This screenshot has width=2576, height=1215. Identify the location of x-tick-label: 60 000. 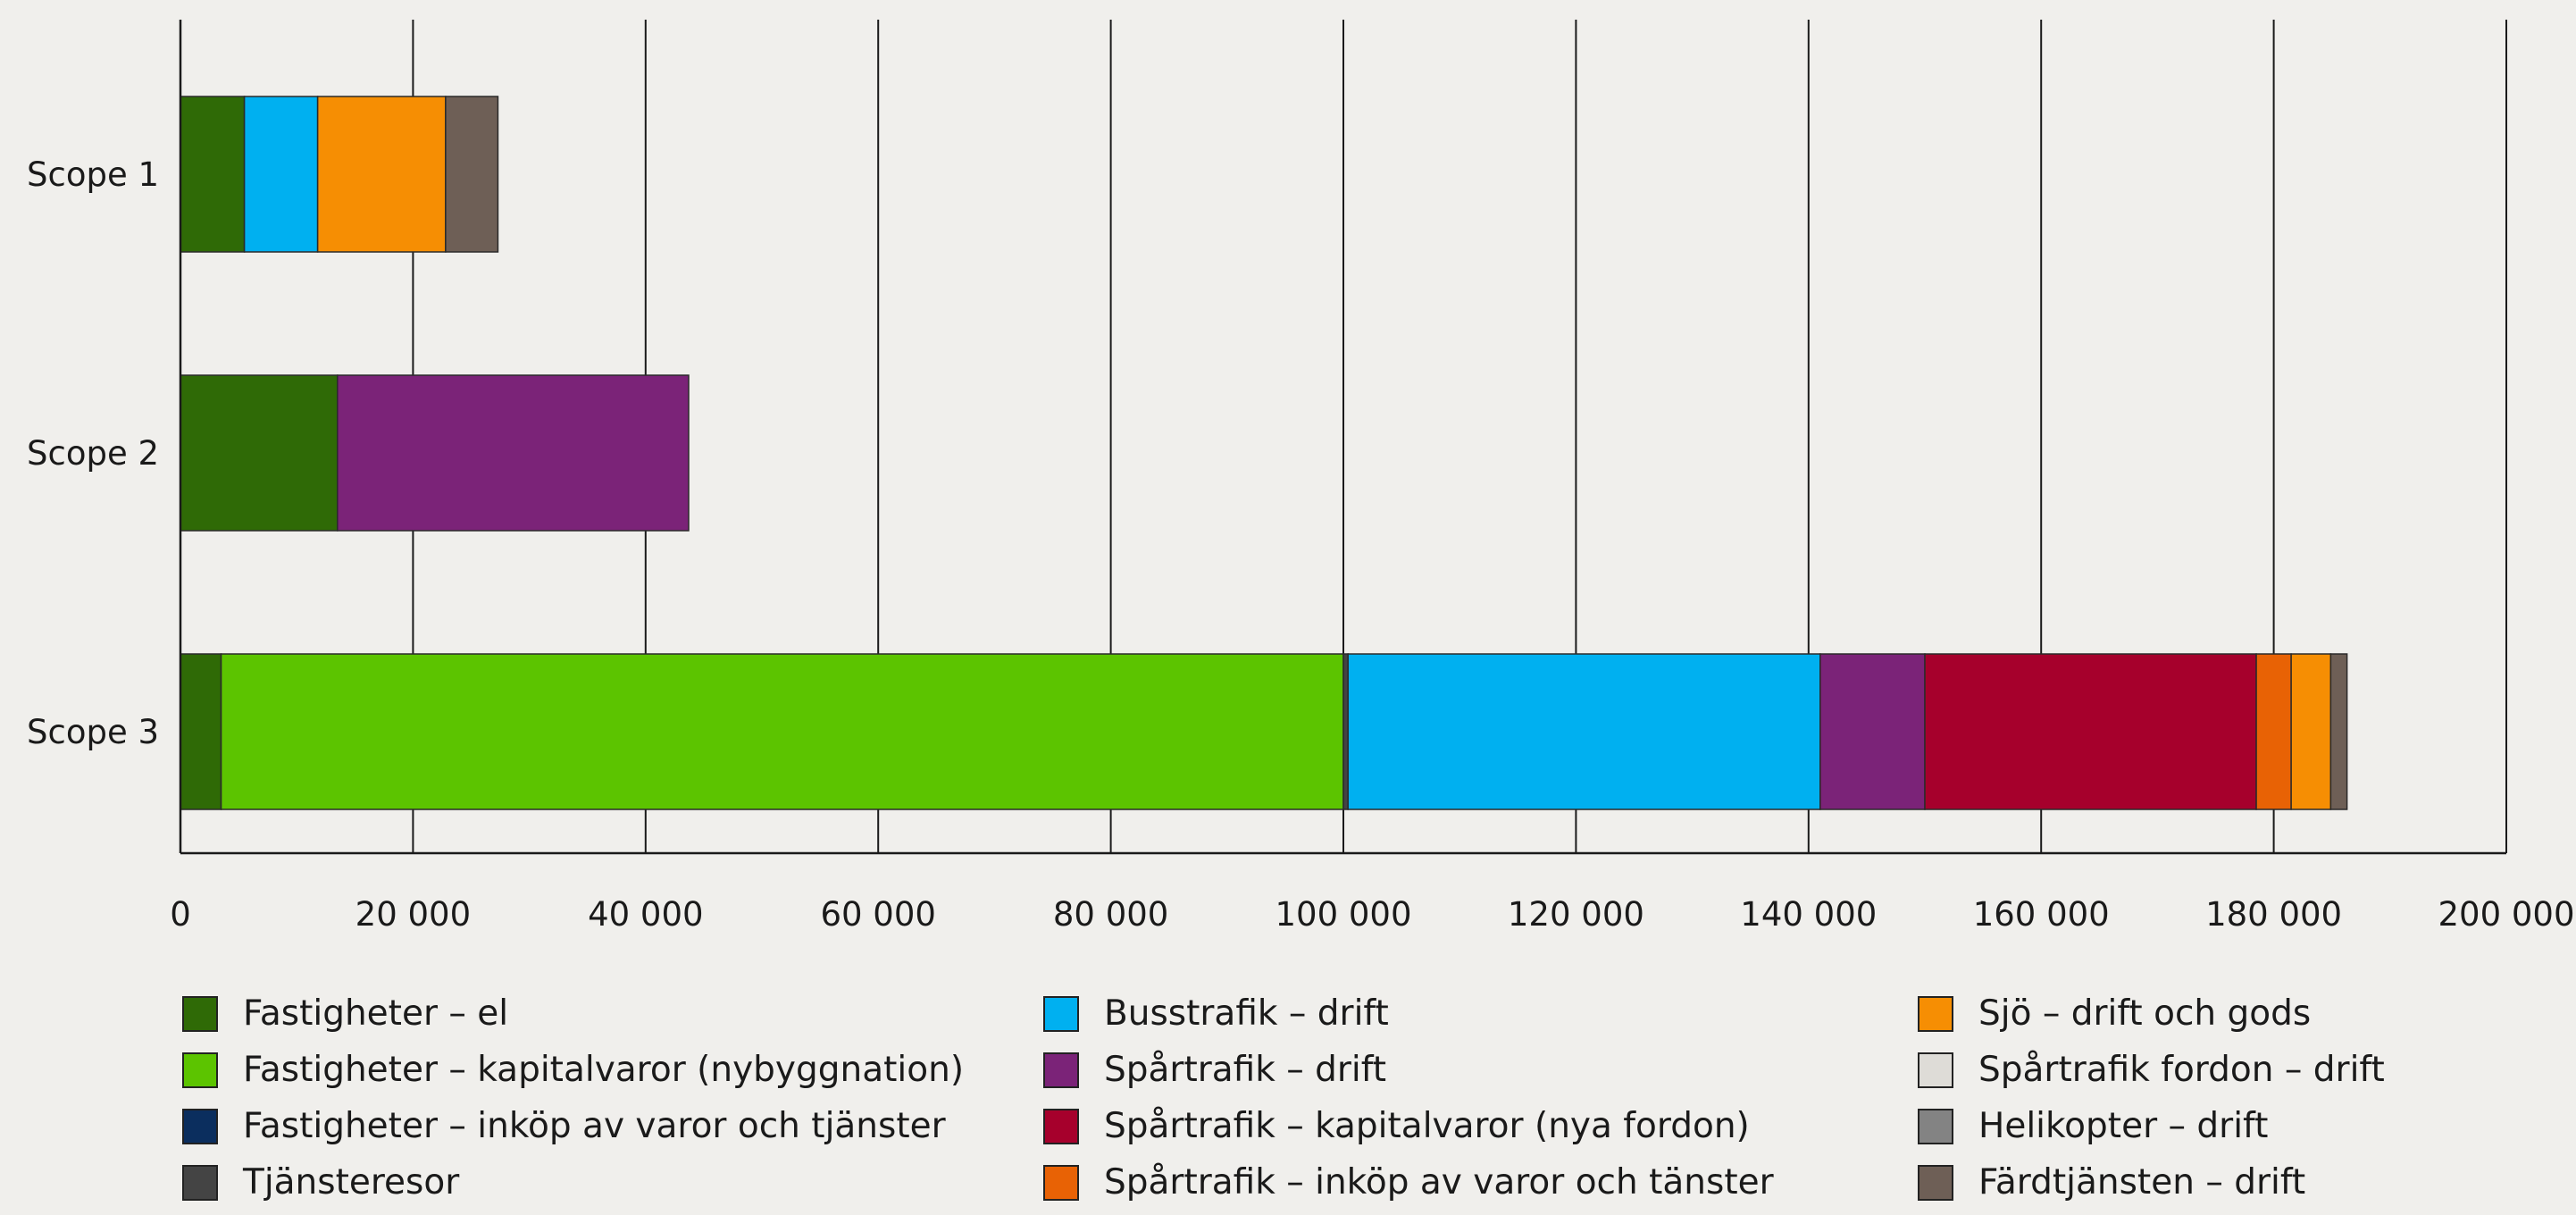
(878, 915).